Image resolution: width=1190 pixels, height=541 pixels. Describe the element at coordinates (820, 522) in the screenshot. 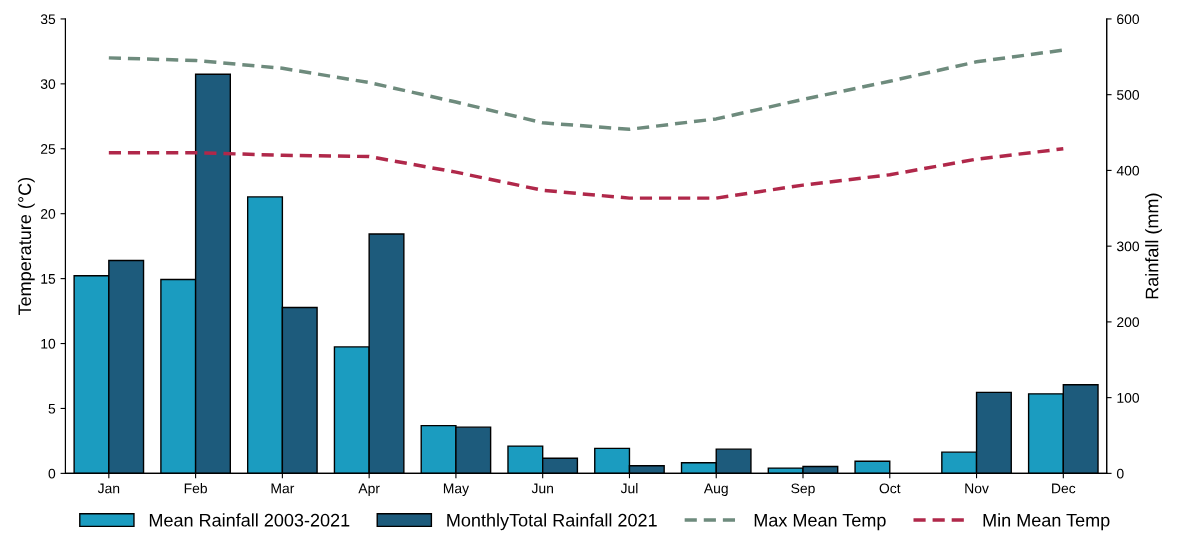

I see `legend-label: Max Mean Temp` at that location.